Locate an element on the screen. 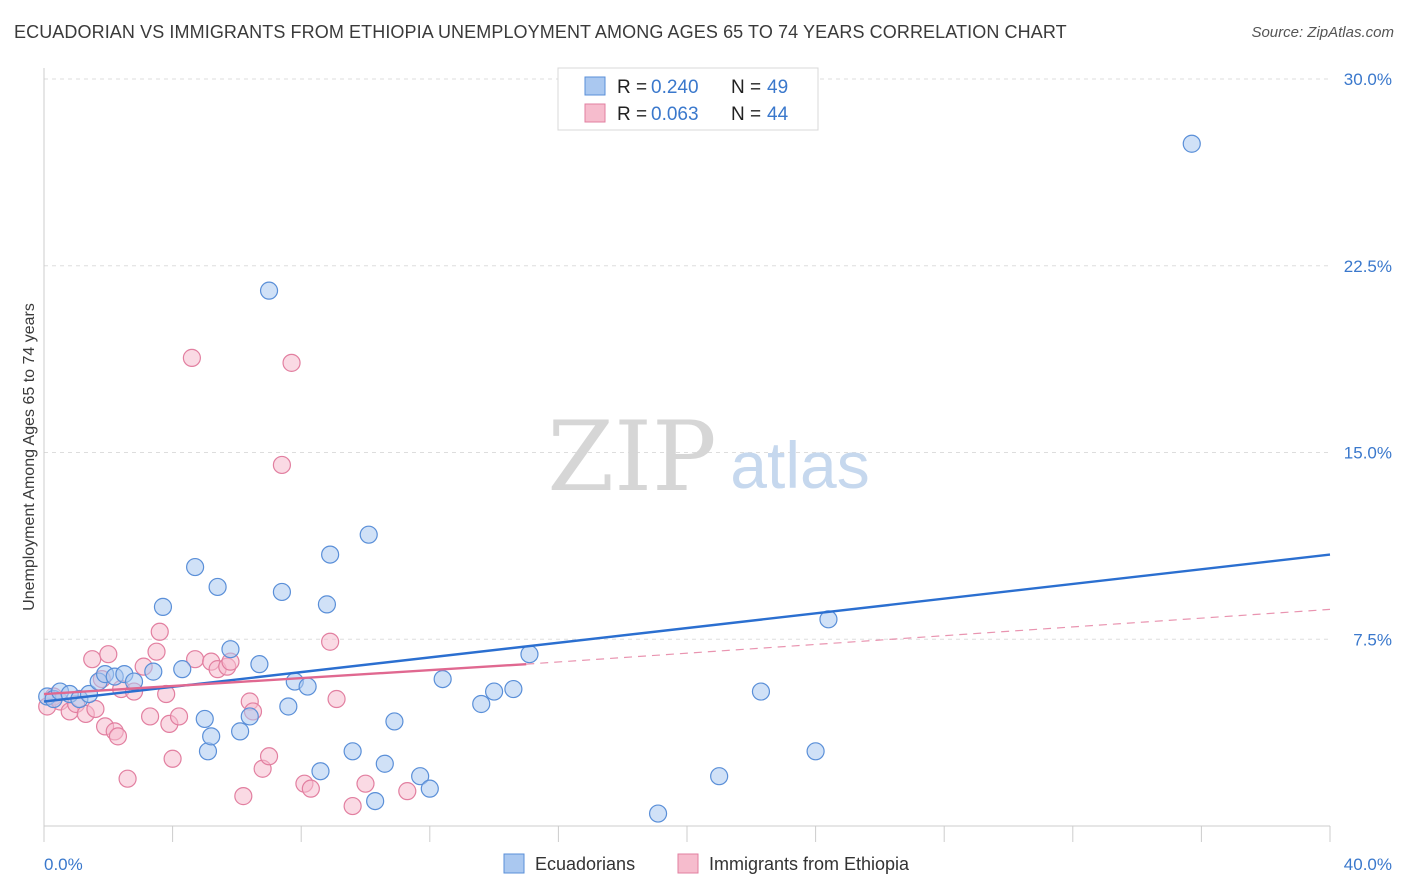  watermark-zip: ZIP is located at coordinates (631, 457).